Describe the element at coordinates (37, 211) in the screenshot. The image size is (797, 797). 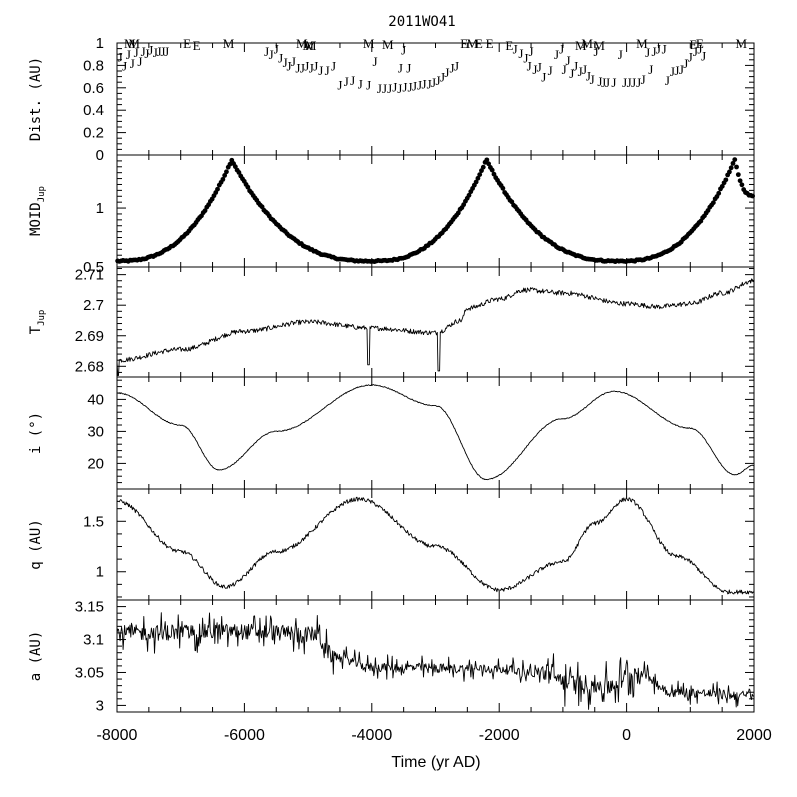
I see `y-axis-label: MOIDJup` at that location.